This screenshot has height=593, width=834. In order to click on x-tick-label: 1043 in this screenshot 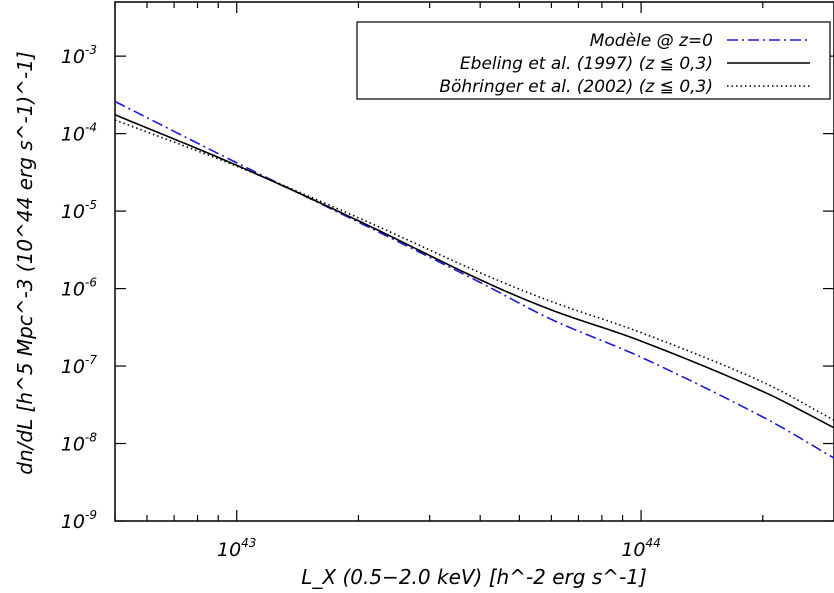, I will do `click(236, 548)`.